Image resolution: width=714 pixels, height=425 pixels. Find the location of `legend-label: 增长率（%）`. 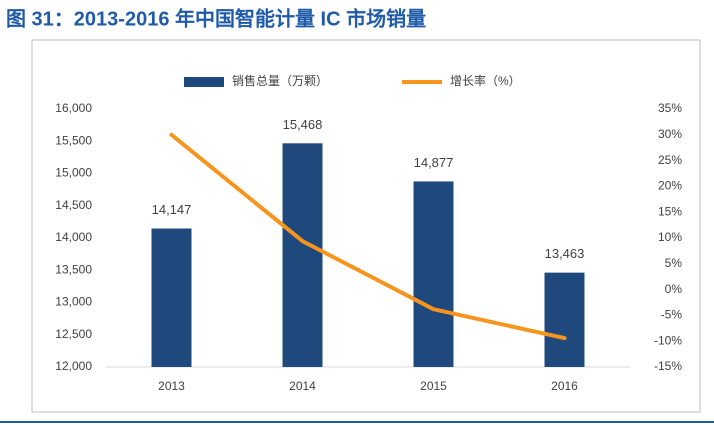

legend-label: 增长率（%） is located at coordinates (485, 80).